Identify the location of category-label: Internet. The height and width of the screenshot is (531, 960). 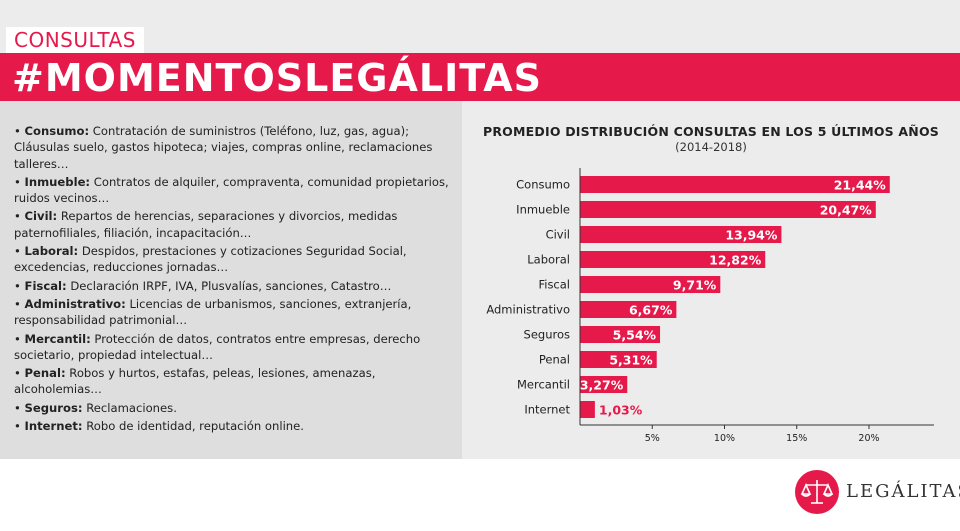
(547, 410).